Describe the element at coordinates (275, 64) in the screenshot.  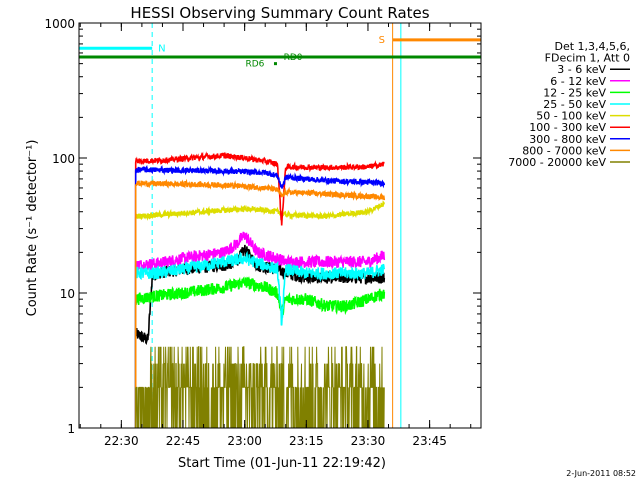
I see `annotation-marker-RD6` at that location.